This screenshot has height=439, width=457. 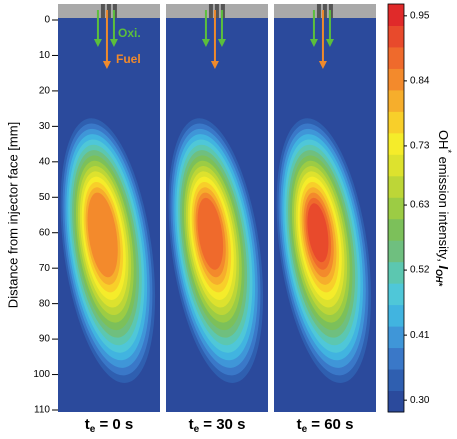 What do you see at coordinates (45, 55) in the screenshot?
I see `y-tick-label: 10` at bounding box center [45, 55].